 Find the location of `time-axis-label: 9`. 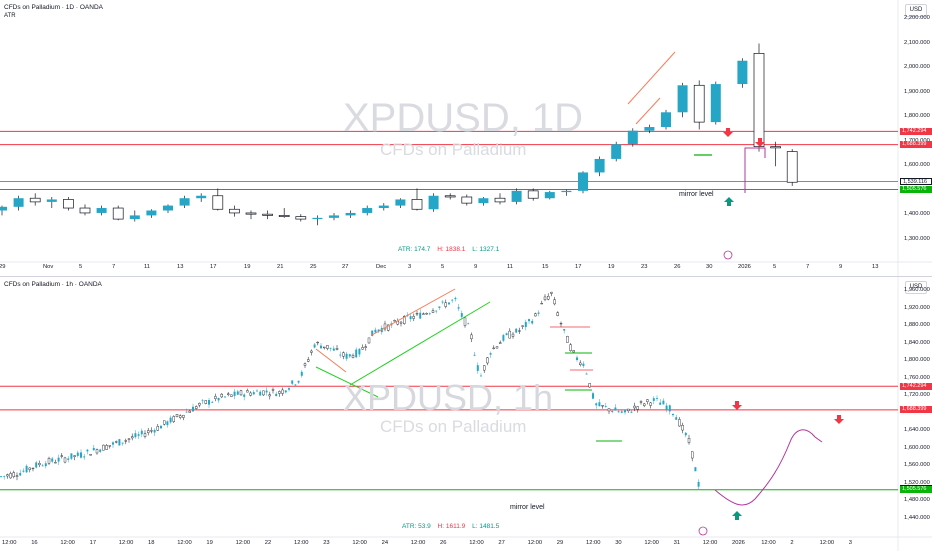

time-axis-label: 9 is located at coordinates (841, 267).